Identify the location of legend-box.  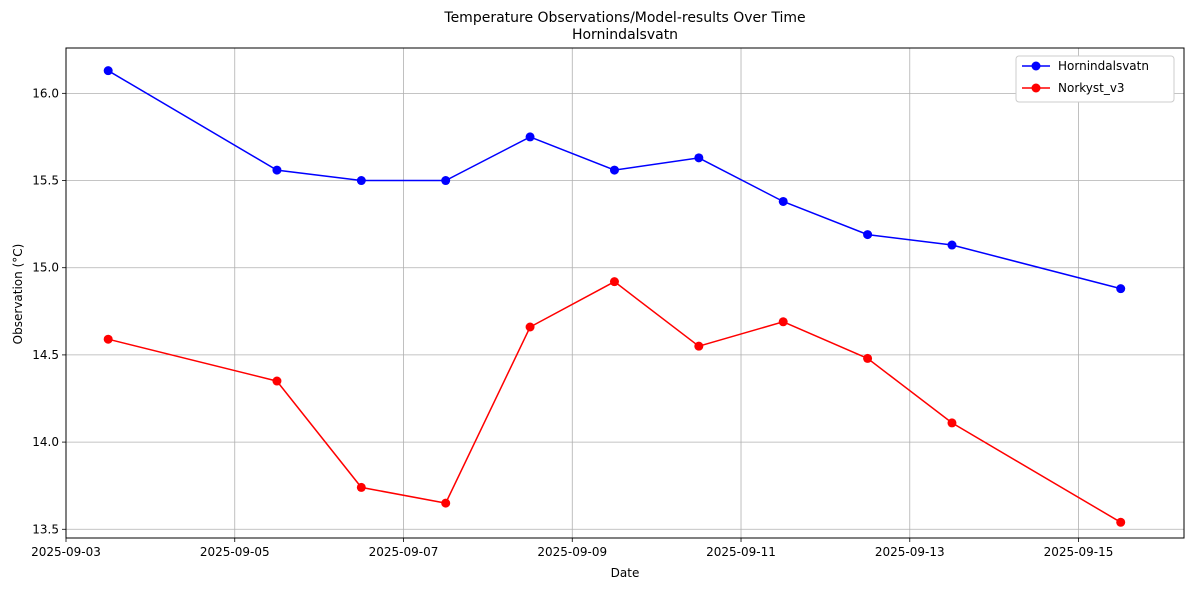
(1095, 79).